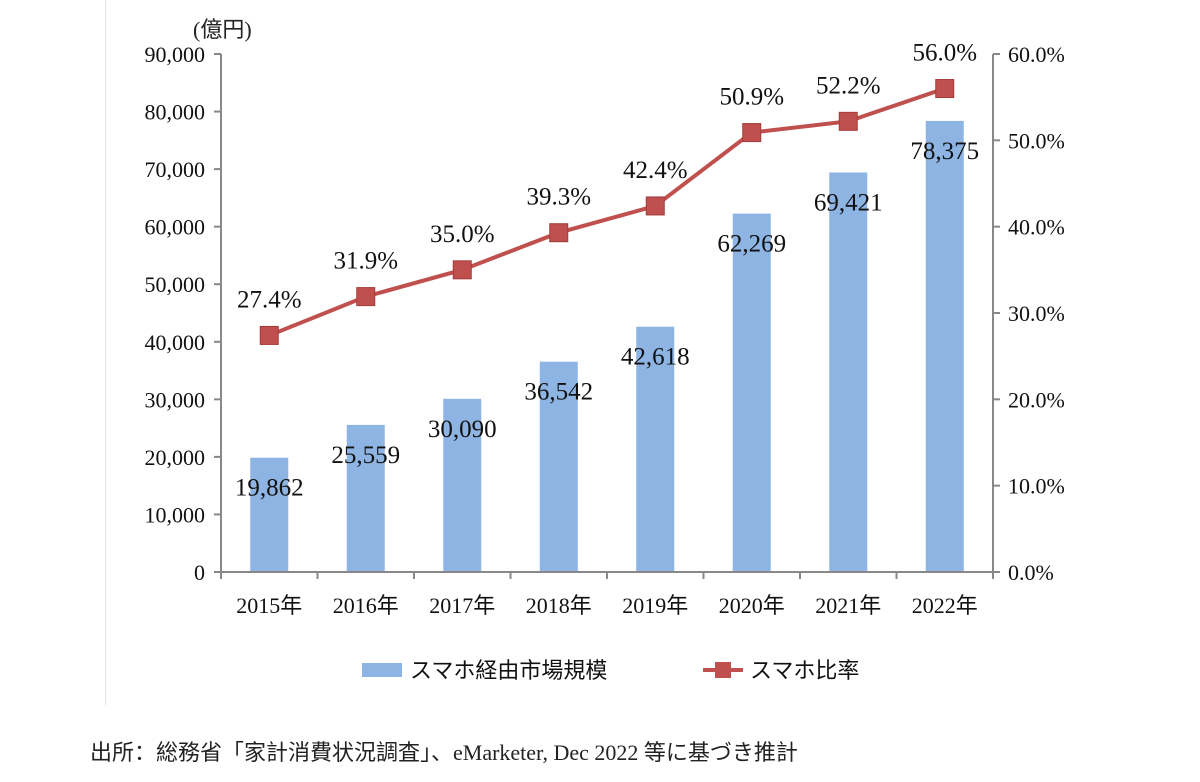 The height and width of the screenshot is (782, 1200). I want to click on x-tick-label: 2022年, so click(945, 605).